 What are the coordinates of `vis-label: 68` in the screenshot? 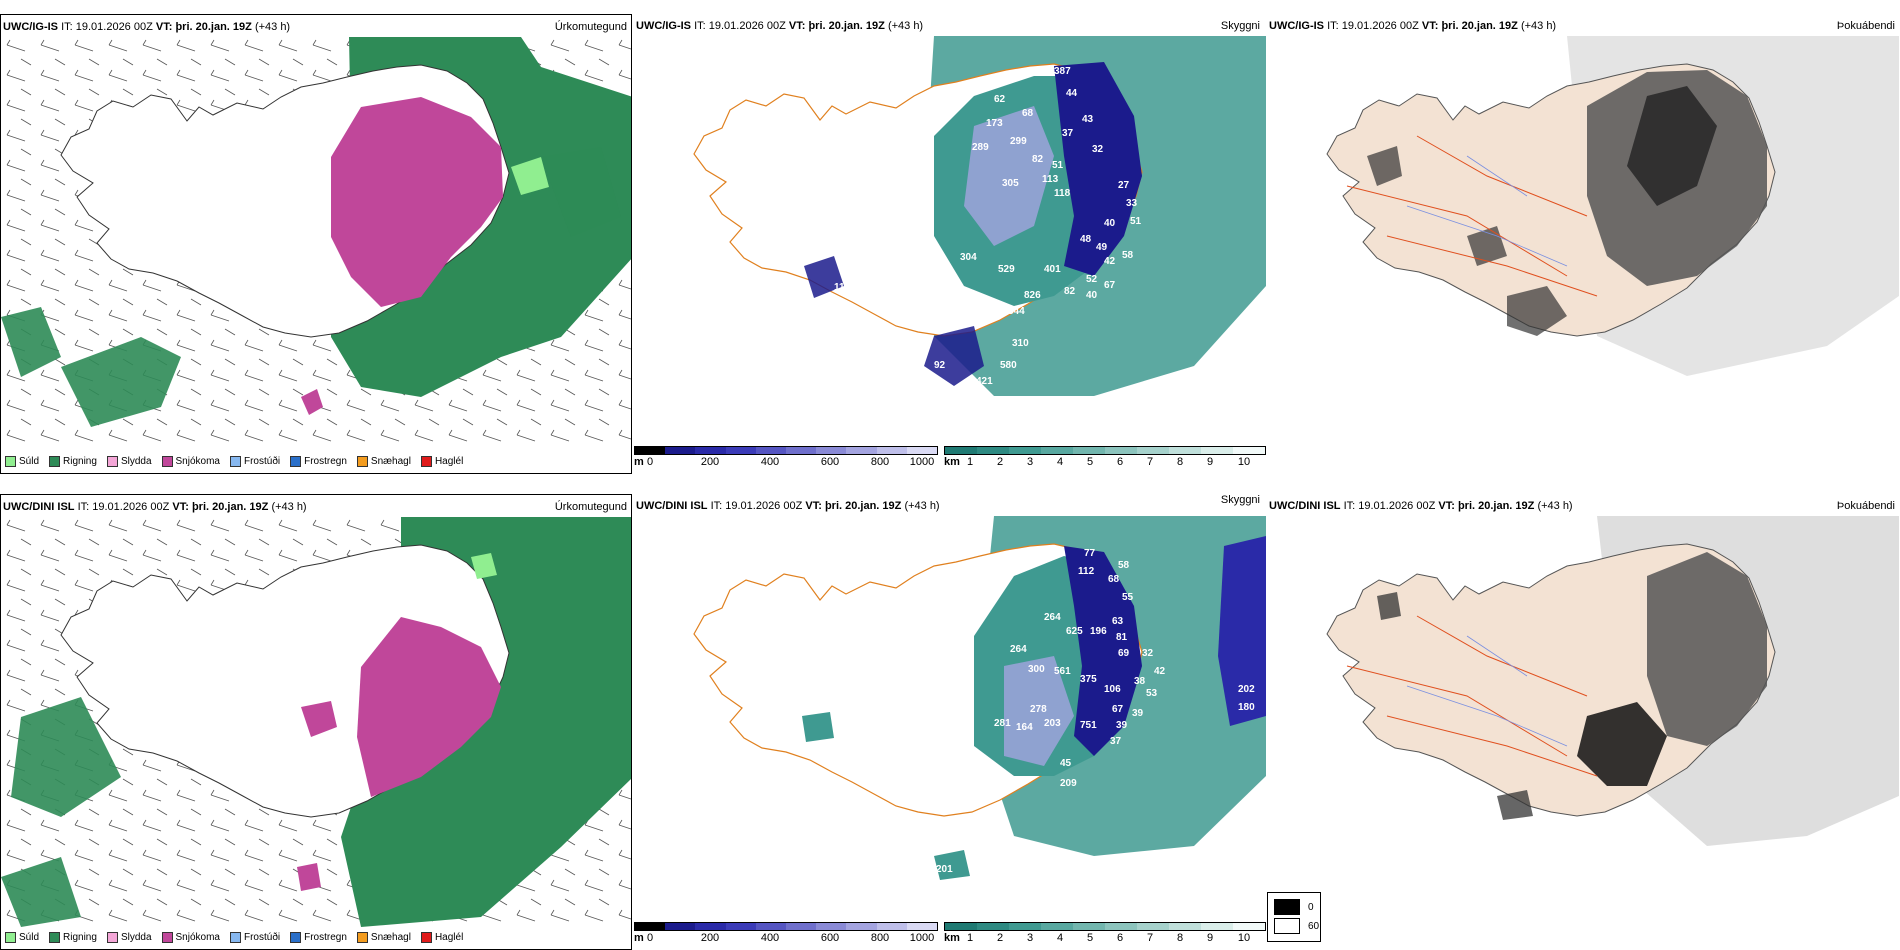 It's located at (1028, 113).